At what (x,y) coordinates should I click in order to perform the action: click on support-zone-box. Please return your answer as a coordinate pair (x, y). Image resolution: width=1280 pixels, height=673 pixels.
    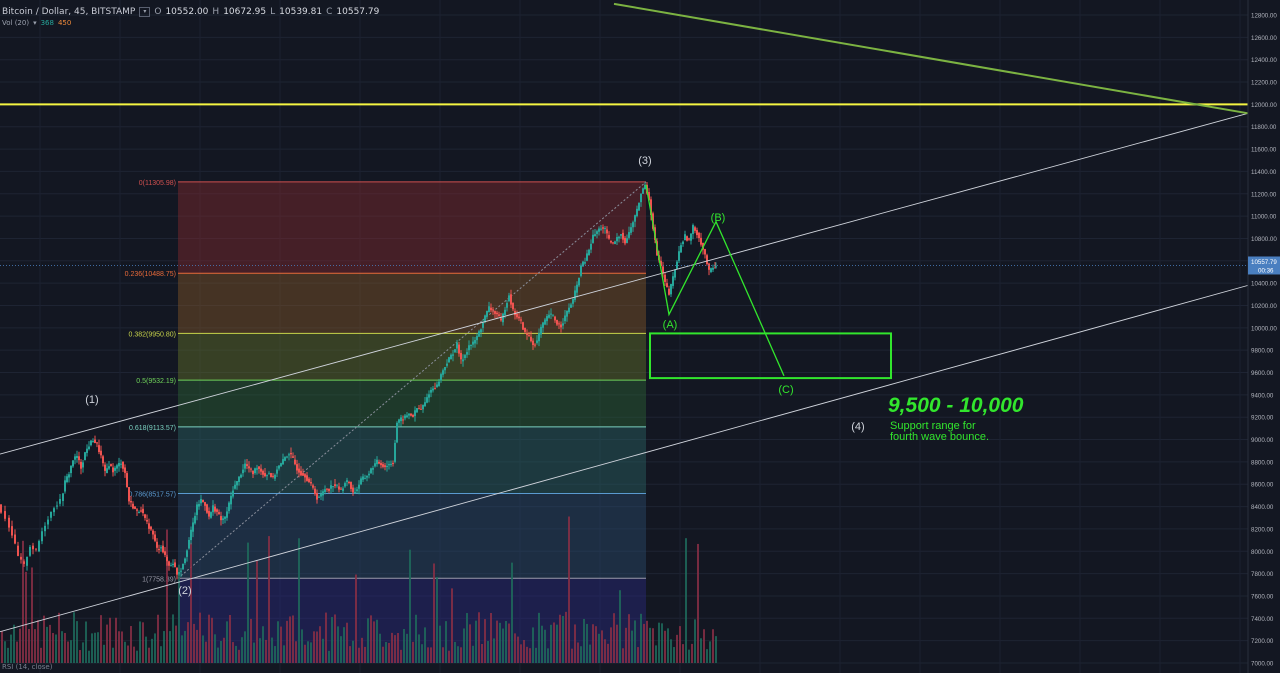
    Looking at the image, I should click on (770, 356).